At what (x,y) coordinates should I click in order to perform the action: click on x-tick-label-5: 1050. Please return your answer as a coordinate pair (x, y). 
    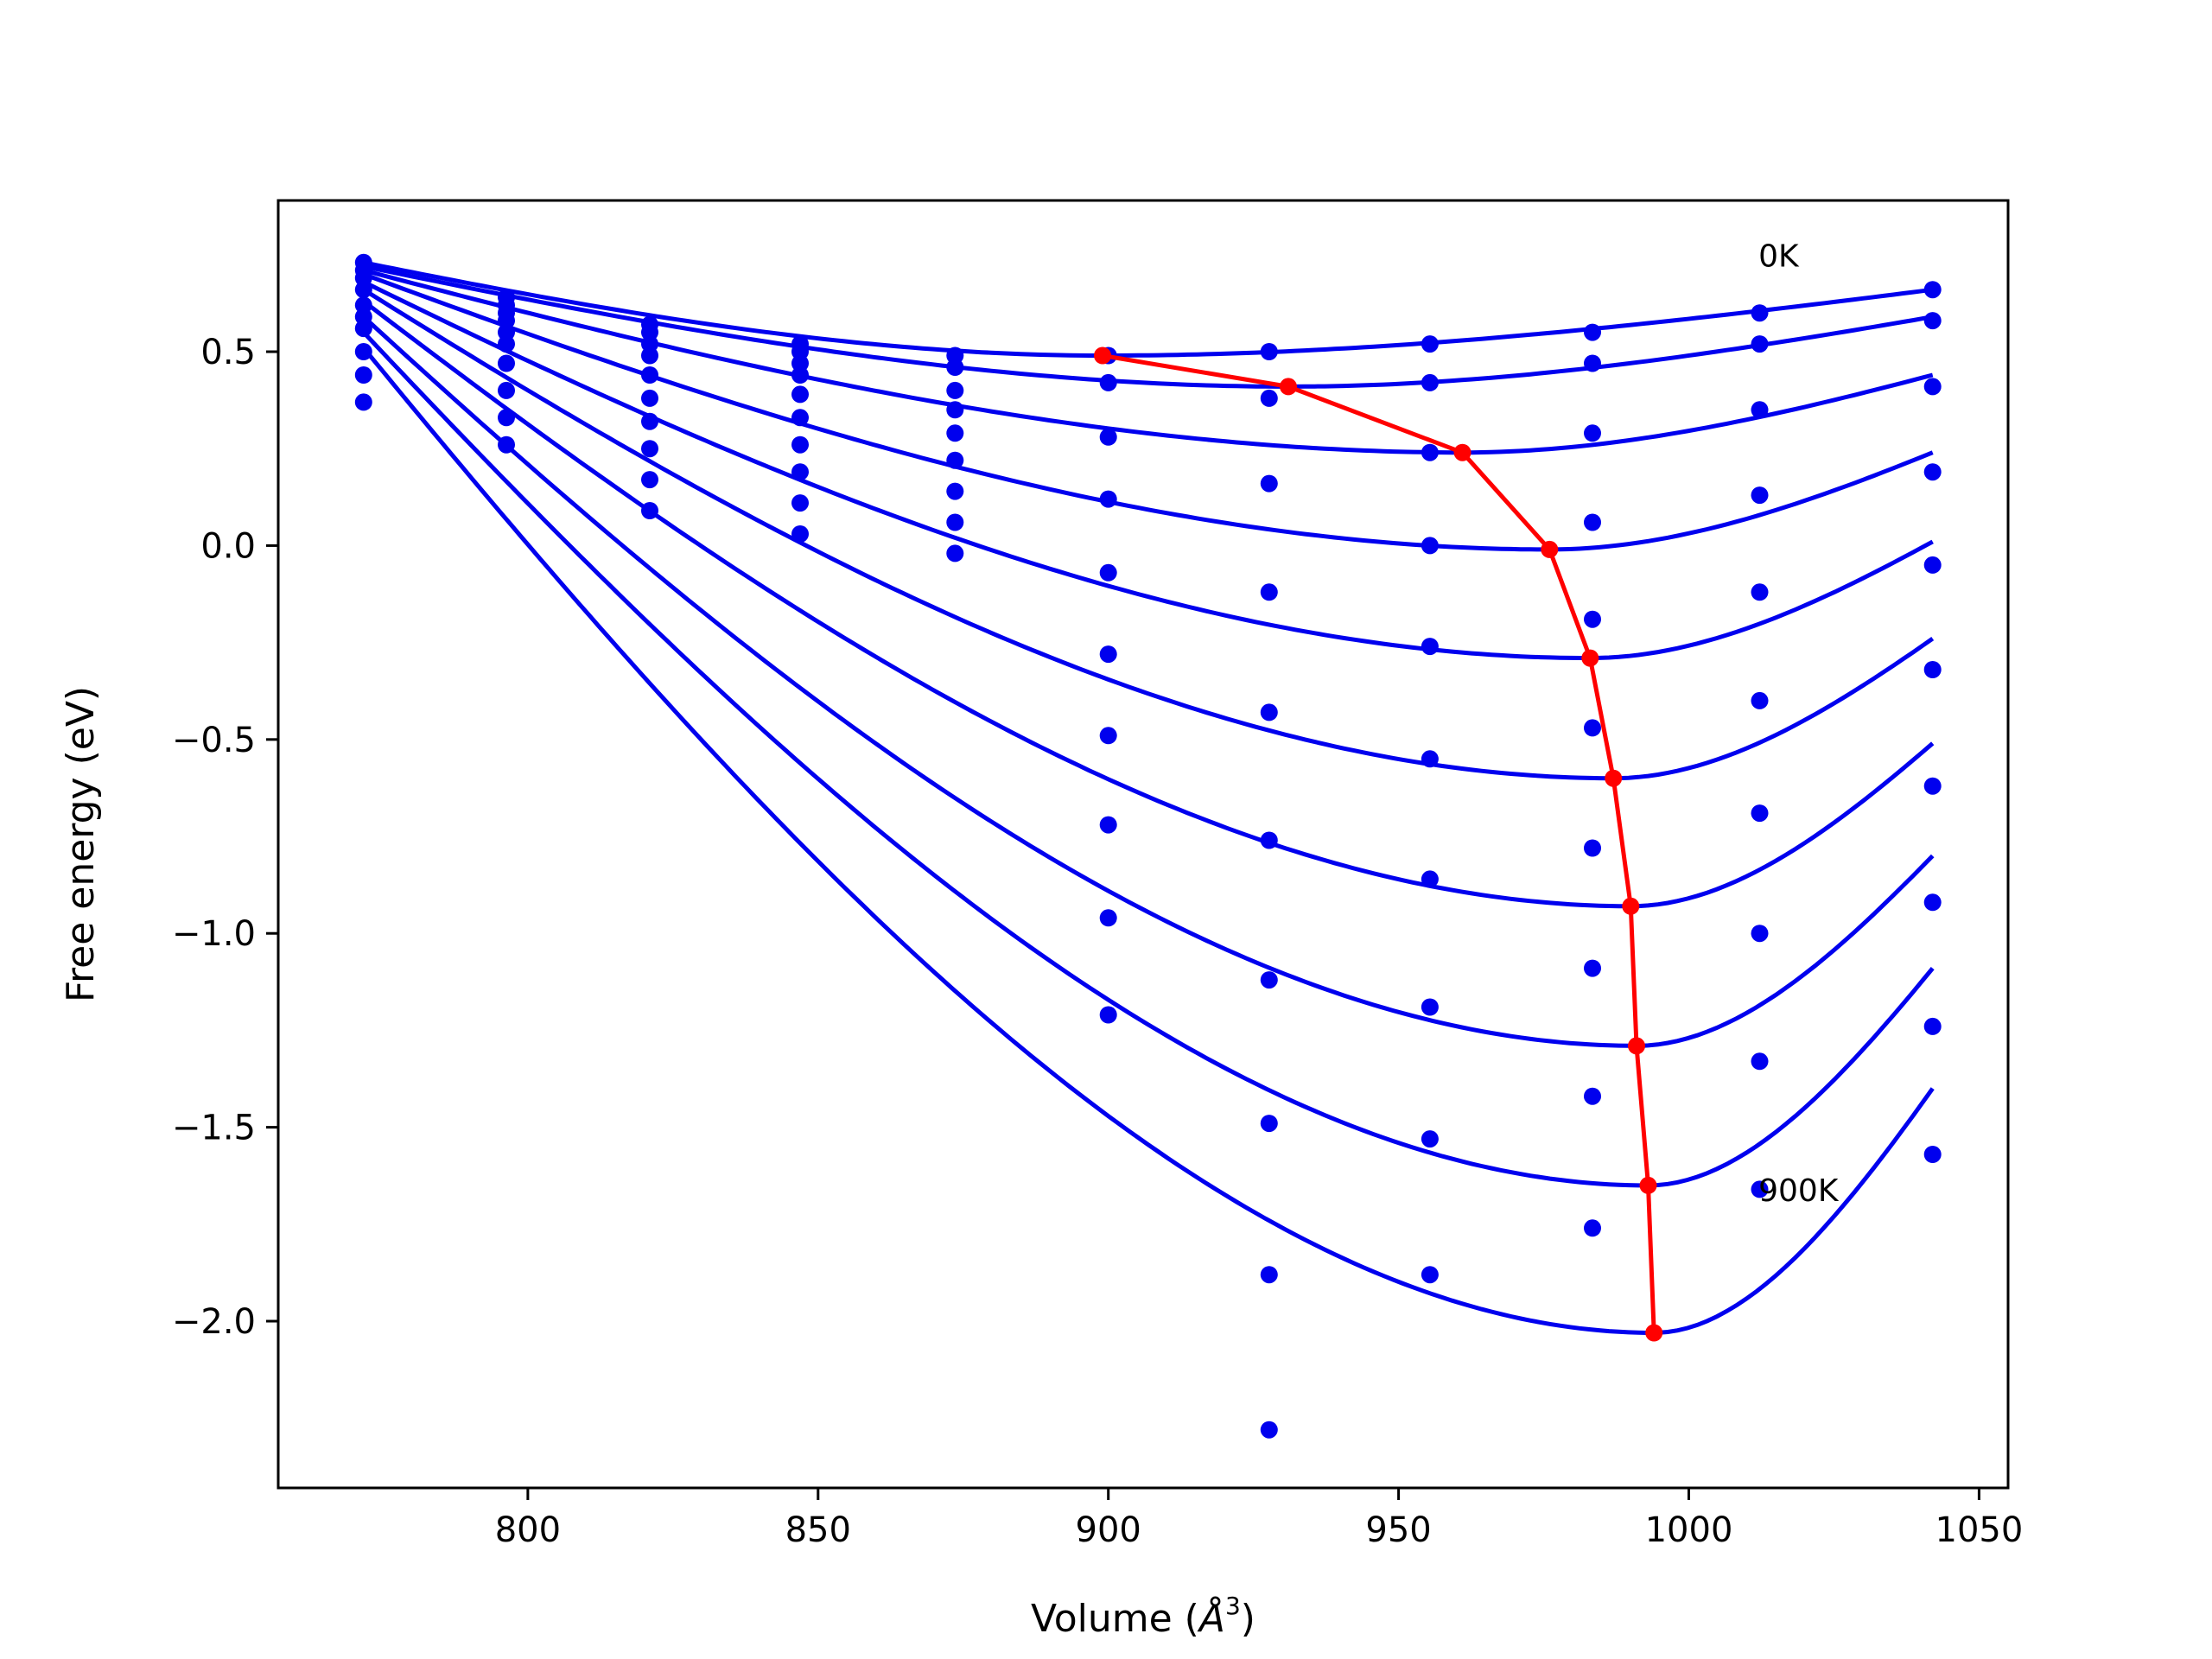
    Looking at the image, I should click on (1980, 1530).